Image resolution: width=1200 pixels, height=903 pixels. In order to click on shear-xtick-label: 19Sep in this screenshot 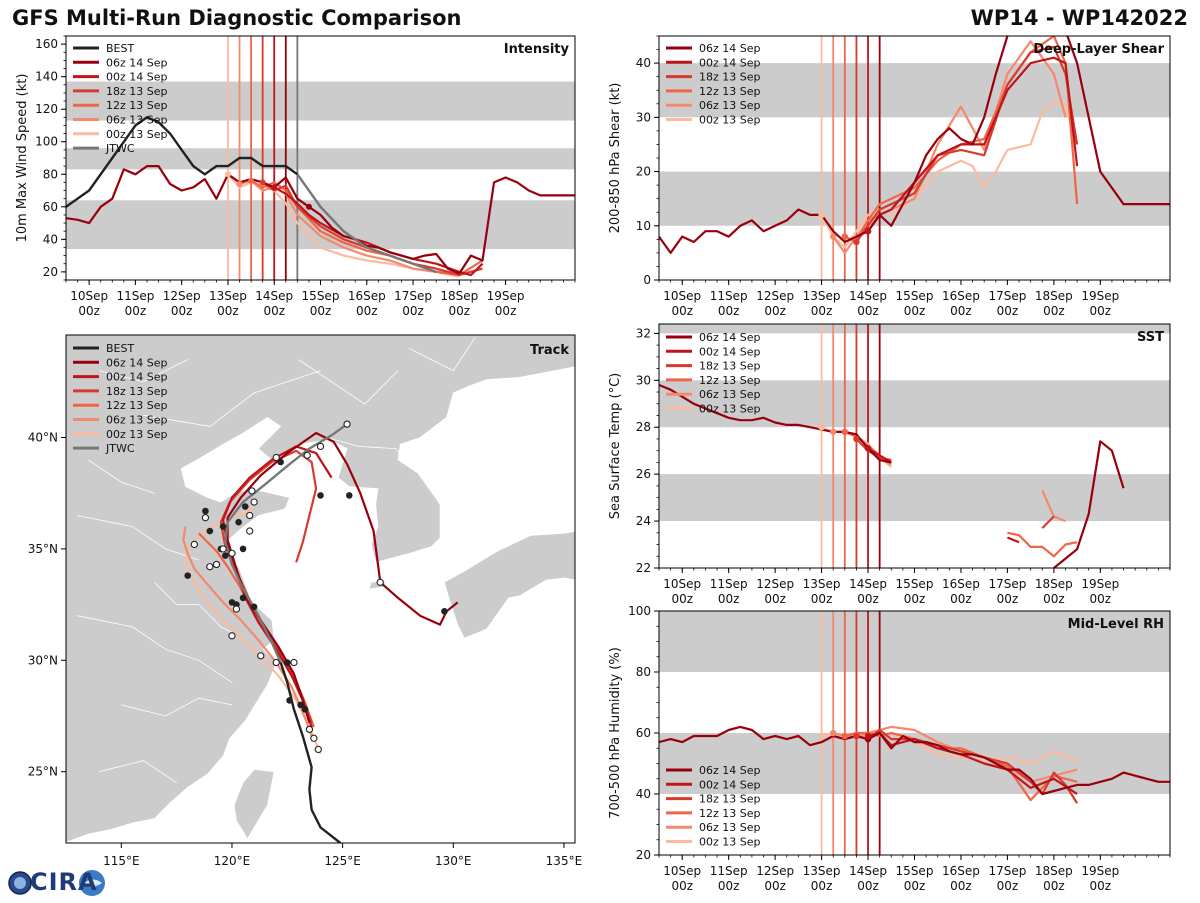, I will do `click(1100, 296)`.